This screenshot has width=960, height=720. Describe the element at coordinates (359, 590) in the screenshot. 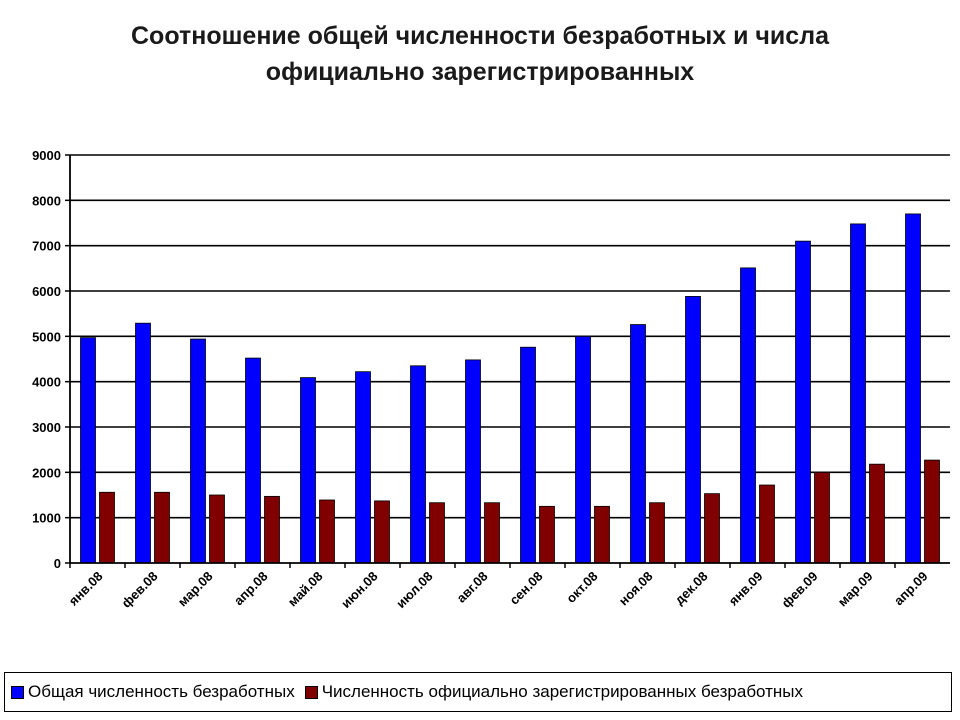

I see `x-tick-label-5: июн.08` at that location.